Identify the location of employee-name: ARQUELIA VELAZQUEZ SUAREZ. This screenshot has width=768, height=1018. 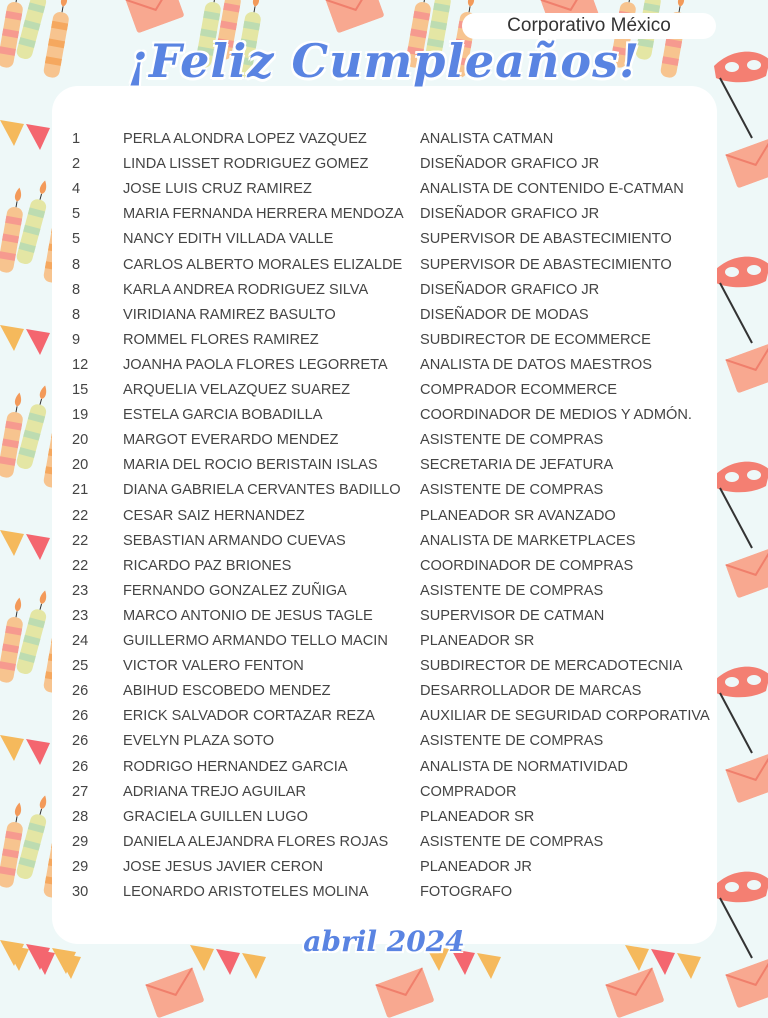
(237, 390).